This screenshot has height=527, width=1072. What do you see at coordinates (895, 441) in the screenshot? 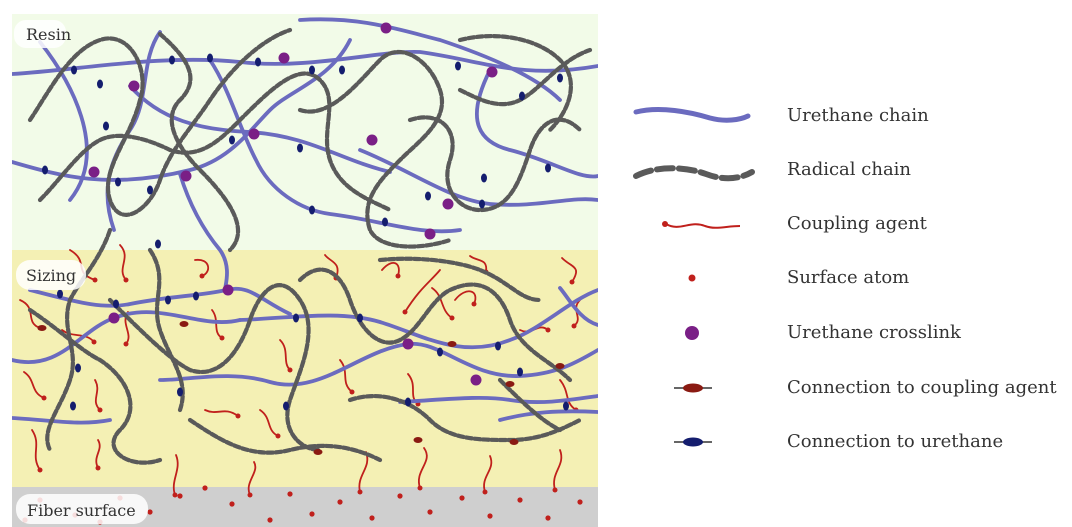
I see `svg-text: Connection to urethane` at bounding box center [895, 441].